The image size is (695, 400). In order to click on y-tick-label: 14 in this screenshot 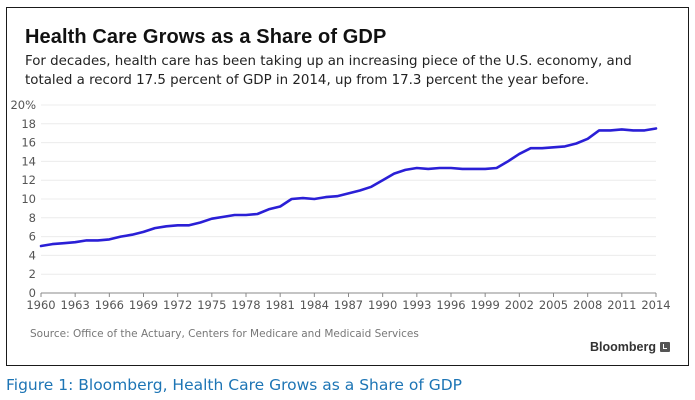, I will do `click(28, 161)`.